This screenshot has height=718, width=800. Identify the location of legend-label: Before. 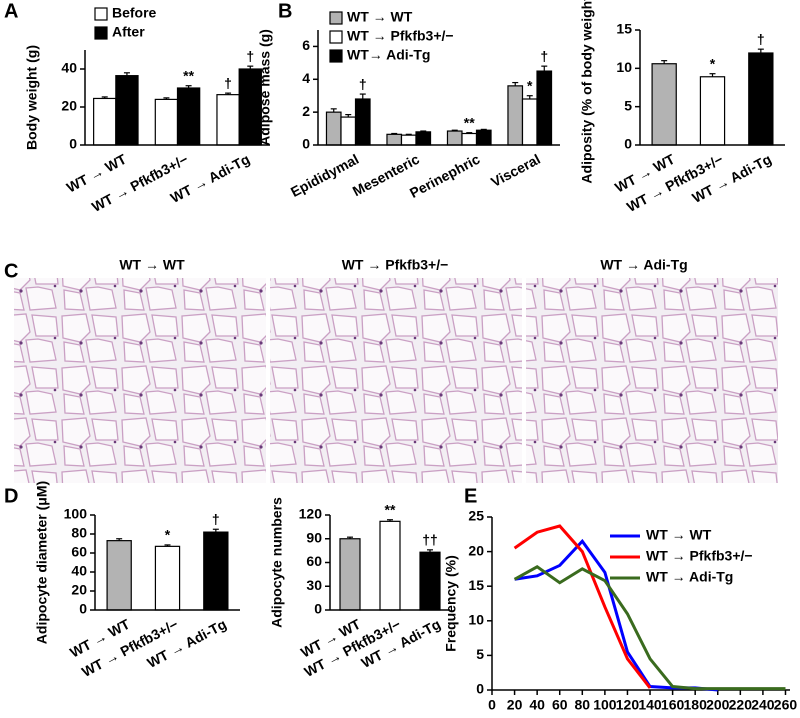
(134, 13).